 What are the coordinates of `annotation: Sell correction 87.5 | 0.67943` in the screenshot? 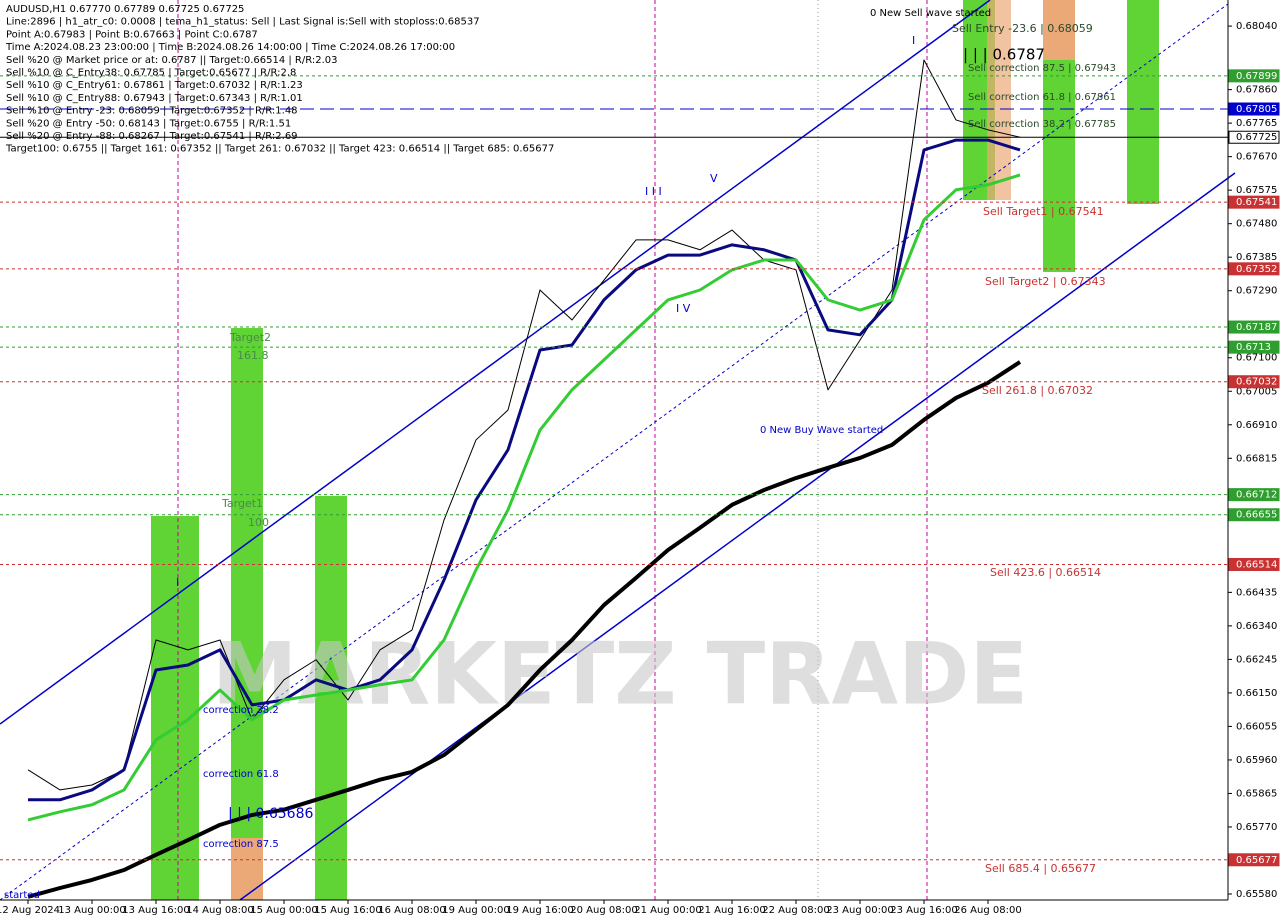 It's located at (1042, 68).